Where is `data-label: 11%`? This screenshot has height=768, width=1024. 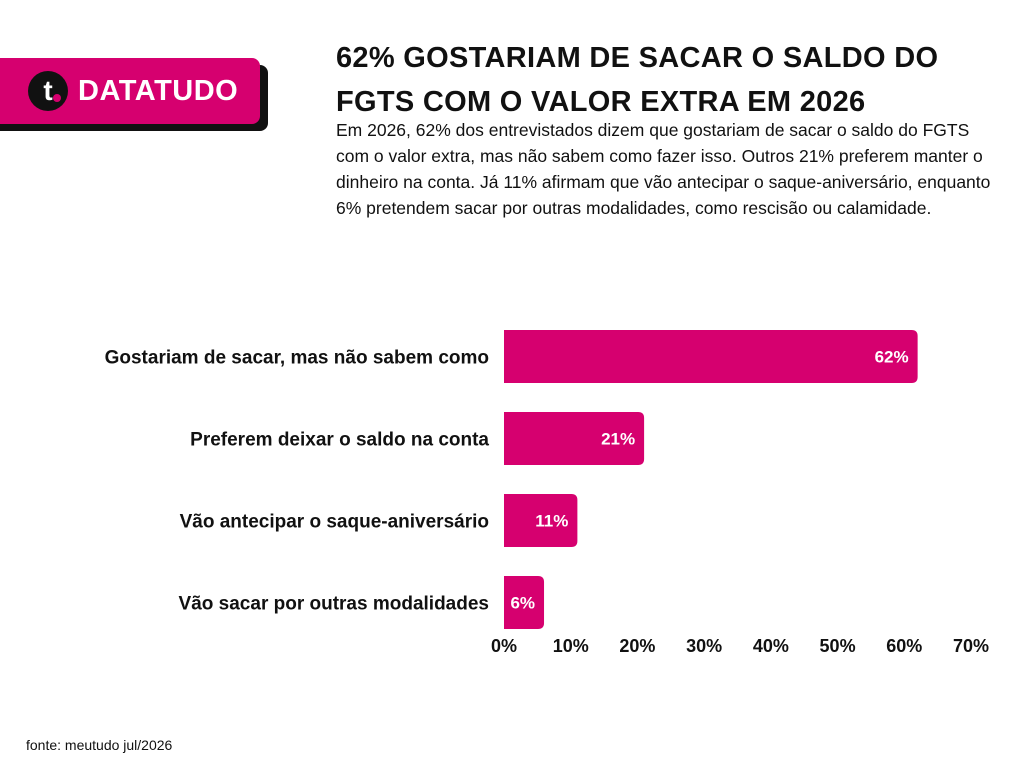 data-label: 11% is located at coordinates (551, 521).